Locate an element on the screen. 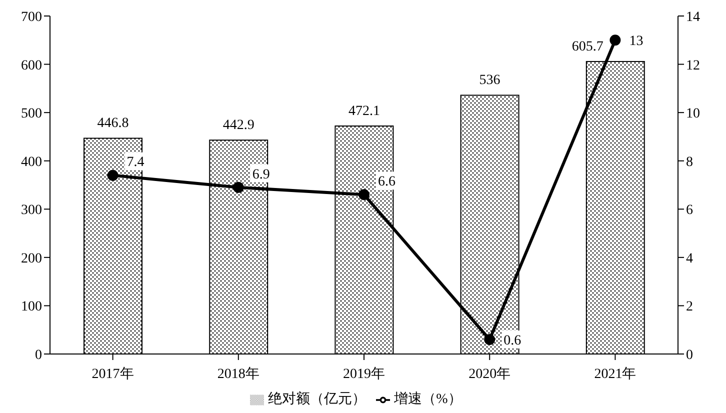  y-tick-label: 400 is located at coordinates (31, 162).